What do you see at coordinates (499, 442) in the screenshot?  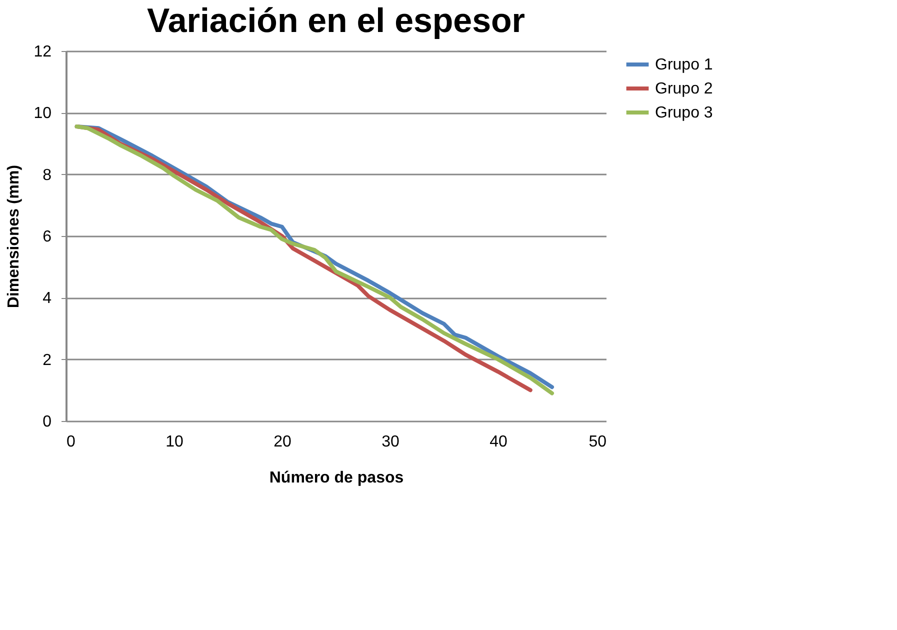 I see `x-tick-label: 40` at bounding box center [499, 442].